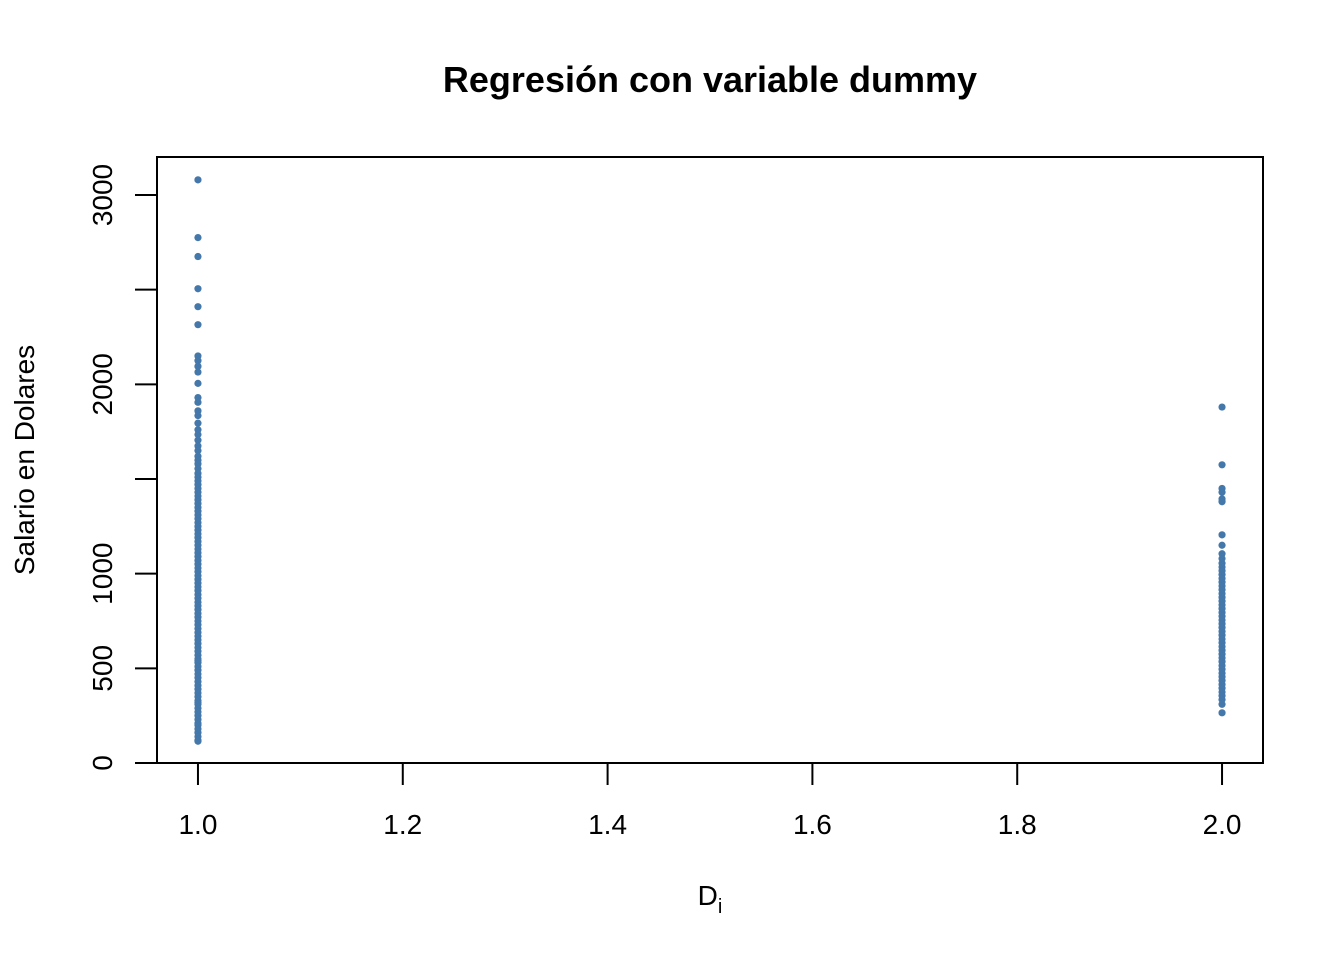 The image size is (1344, 960). What do you see at coordinates (812, 824) in the screenshot?
I see `x-tick-label: 1.6` at bounding box center [812, 824].